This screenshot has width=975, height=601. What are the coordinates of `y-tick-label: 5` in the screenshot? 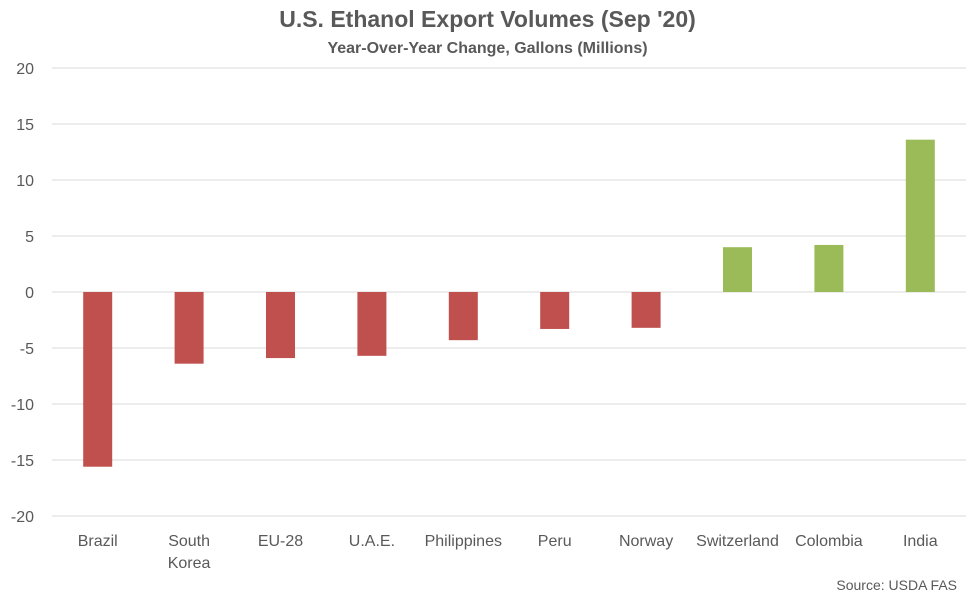 It's located at (29, 237).